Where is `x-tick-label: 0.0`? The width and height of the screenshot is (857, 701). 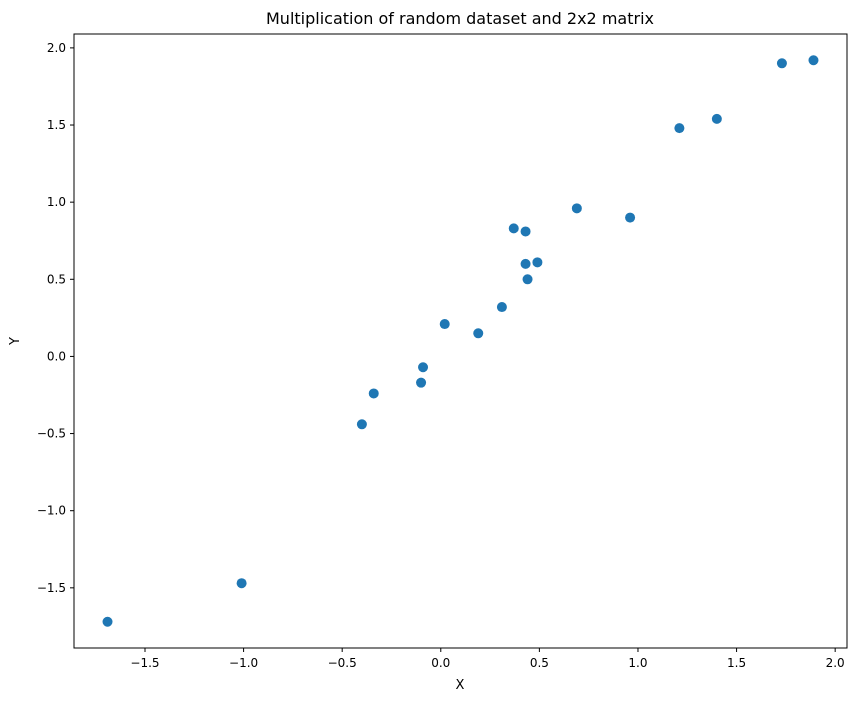
x-tick-label: 0.0 is located at coordinates (440, 663).